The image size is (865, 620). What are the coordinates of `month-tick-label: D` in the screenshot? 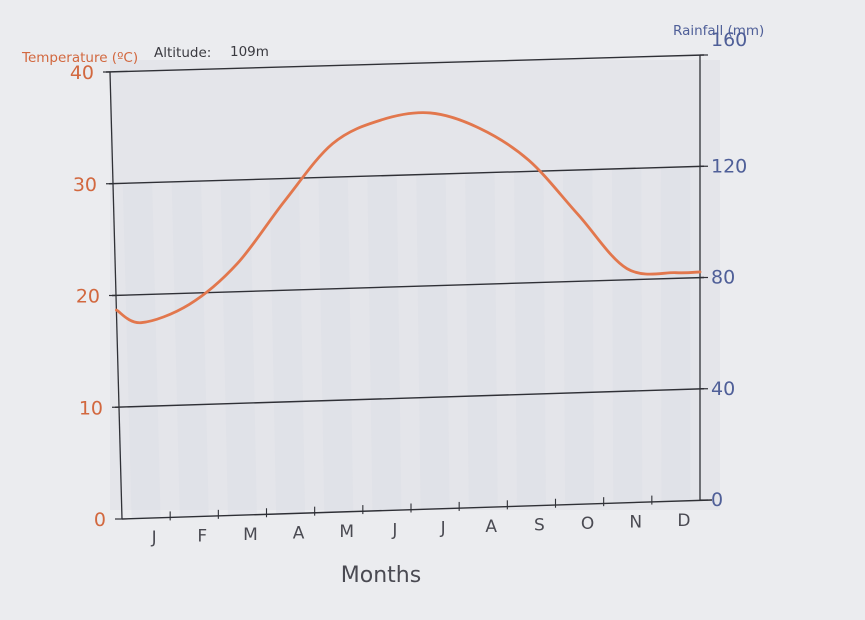 It's located at (683, 521).